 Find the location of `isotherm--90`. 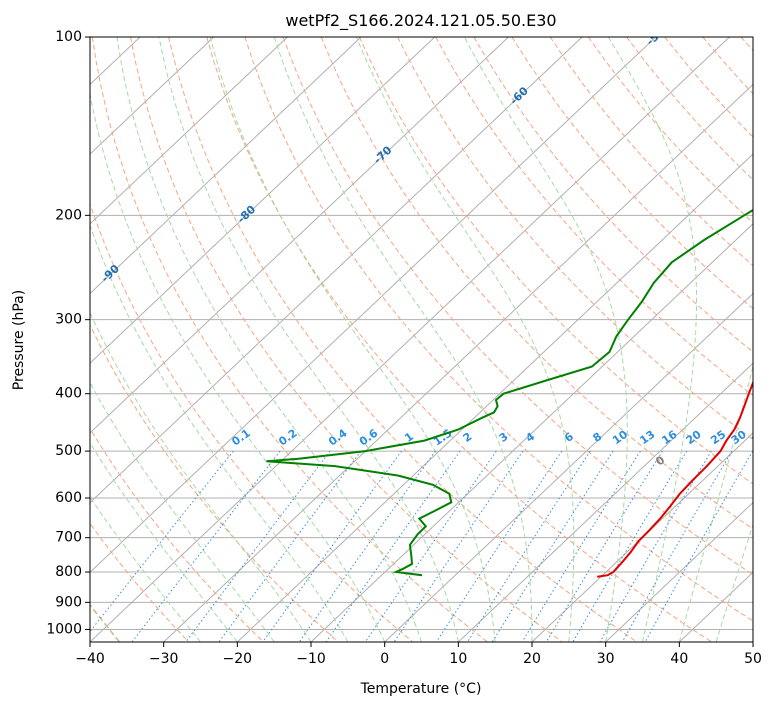

isotherm--90 is located at coordinates (226, 166).